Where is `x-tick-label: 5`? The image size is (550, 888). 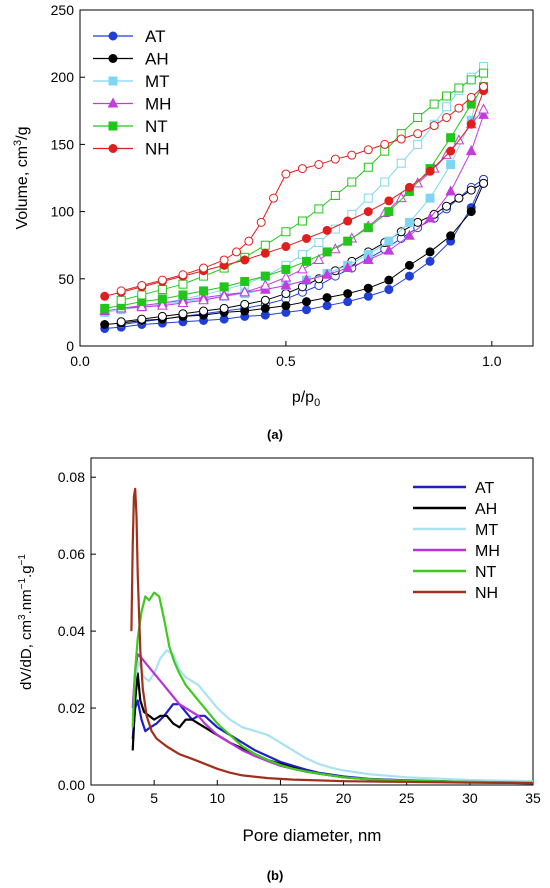 x-tick-label: 5 is located at coordinates (154, 798).